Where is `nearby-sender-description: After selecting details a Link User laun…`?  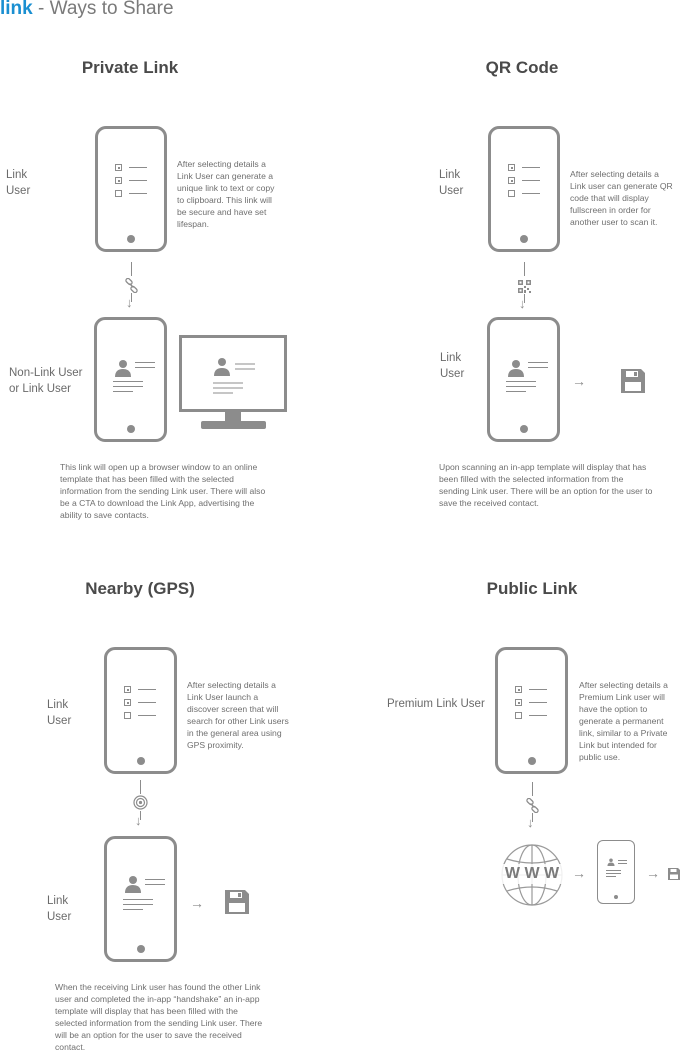
nearby-sender-description: After selecting details a Link User laun… is located at coordinates (238, 715).